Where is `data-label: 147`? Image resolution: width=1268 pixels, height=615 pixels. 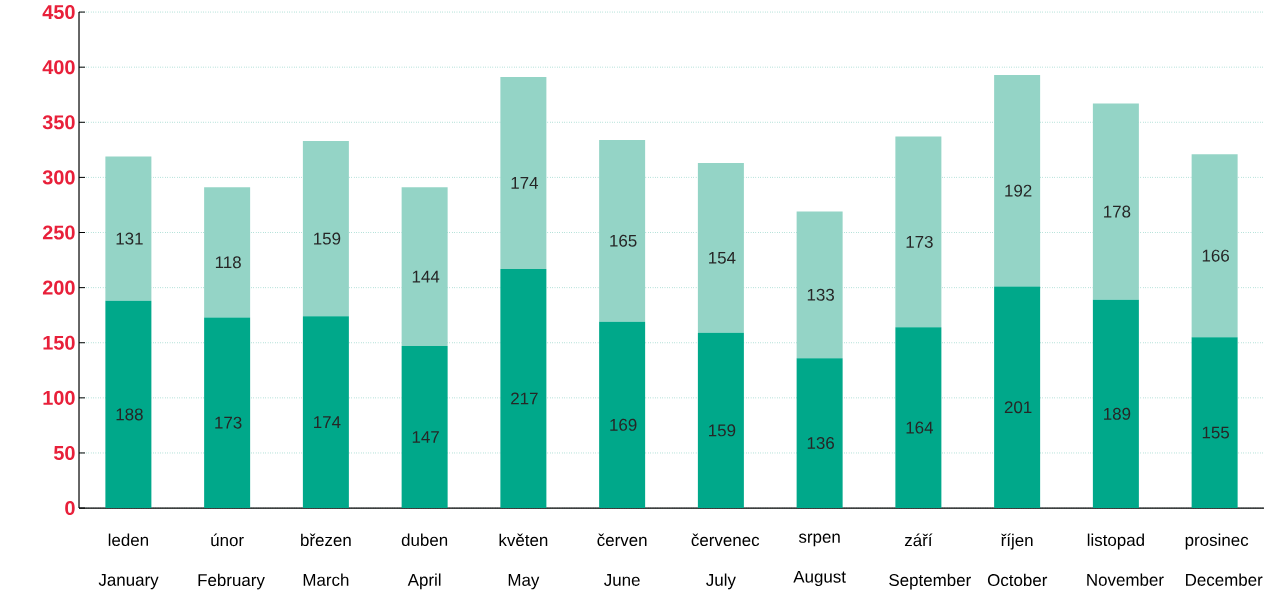
data-label: 147 is located at coordinates (425, 437).